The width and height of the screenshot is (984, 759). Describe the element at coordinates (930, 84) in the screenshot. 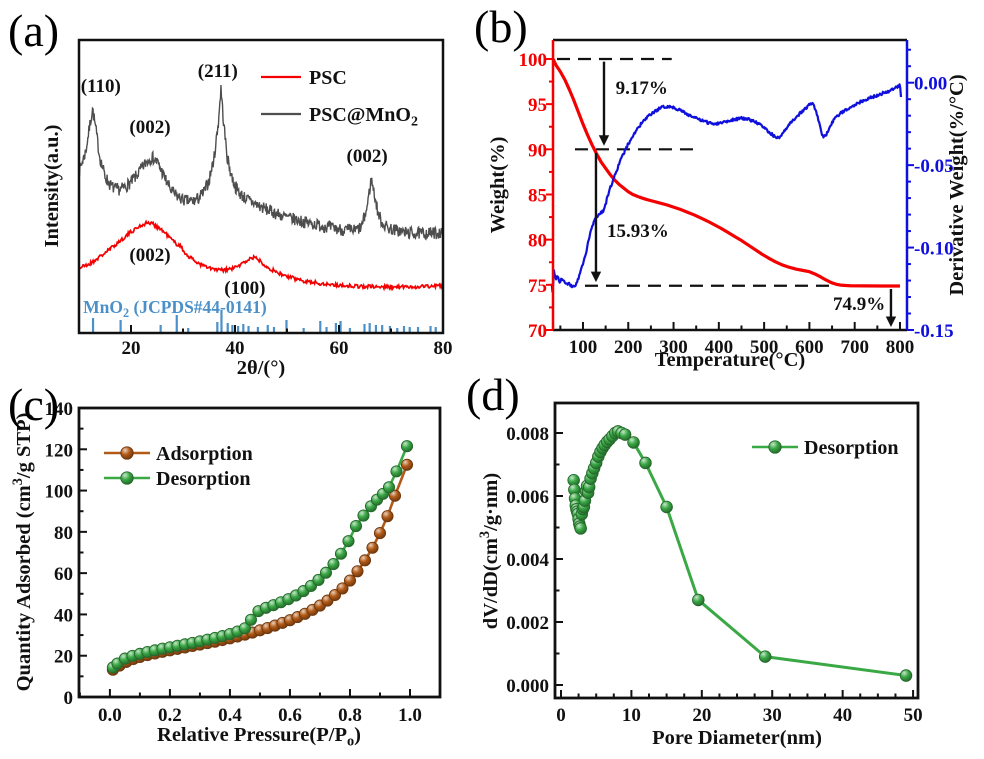

I see `right-y-tick-label: 0.00` at that location.